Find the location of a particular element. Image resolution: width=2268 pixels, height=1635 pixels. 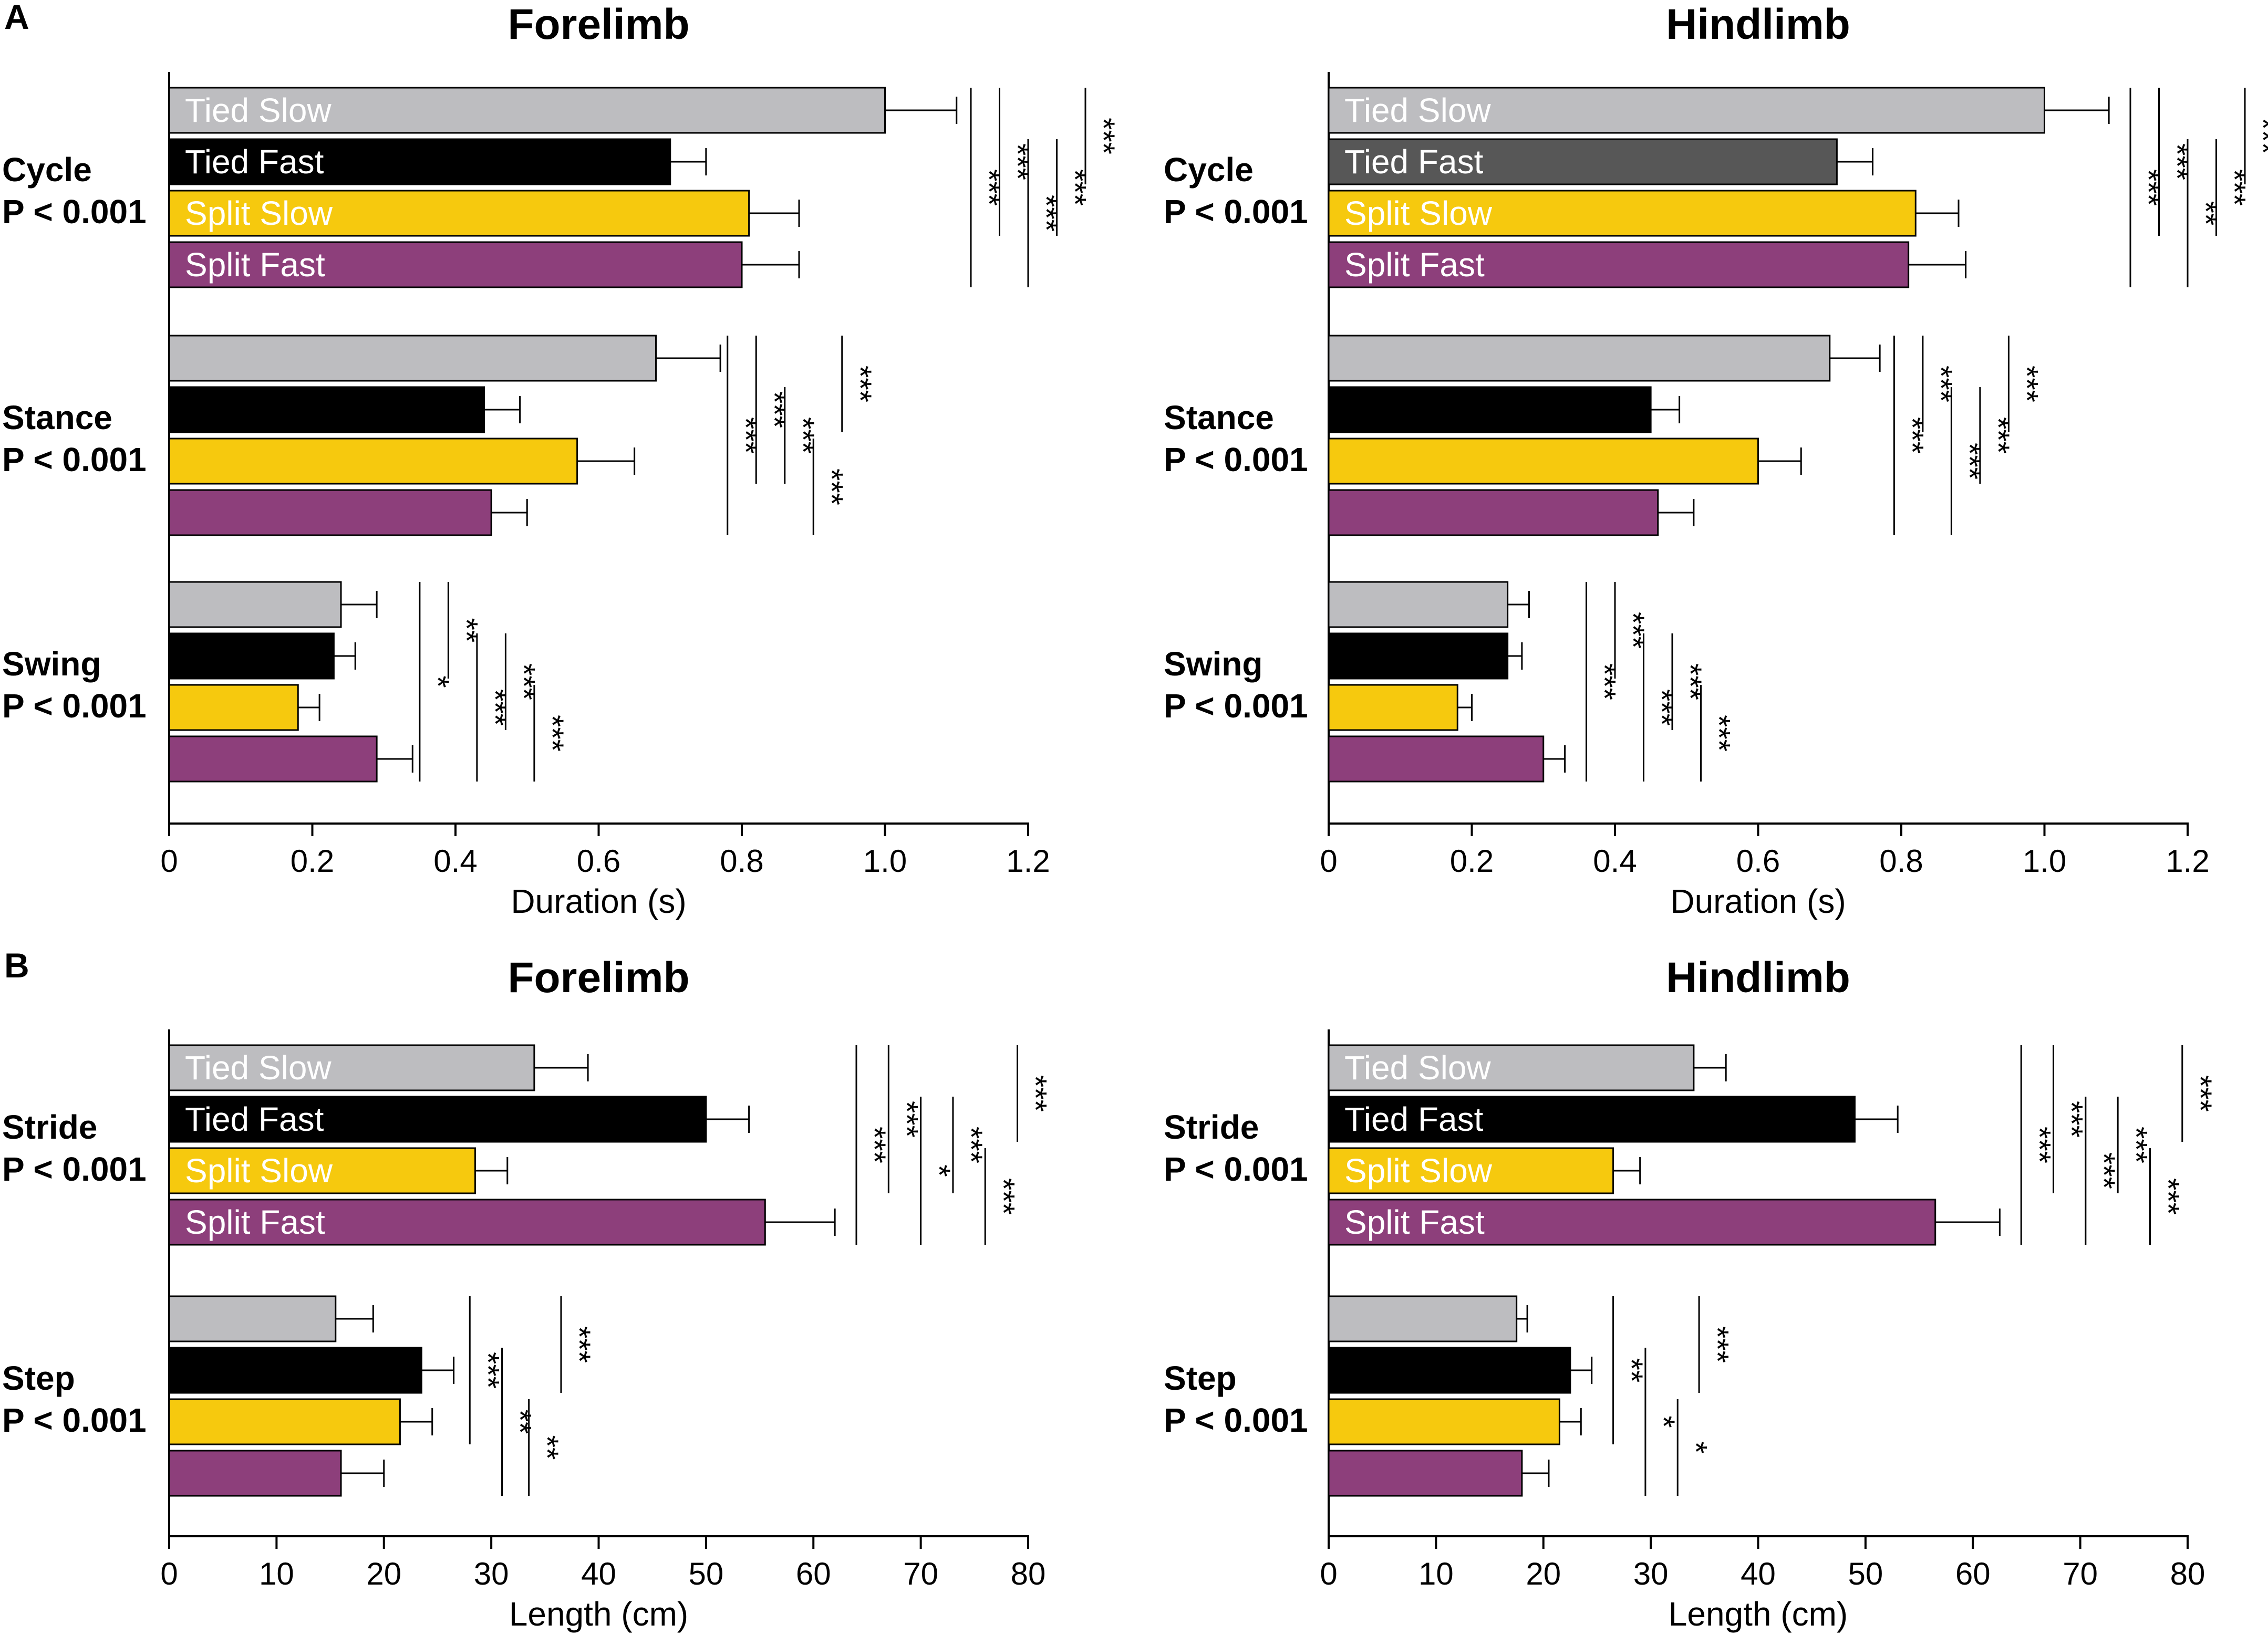

bar-stride-split-slow is located at coordinates (1471, 1170).